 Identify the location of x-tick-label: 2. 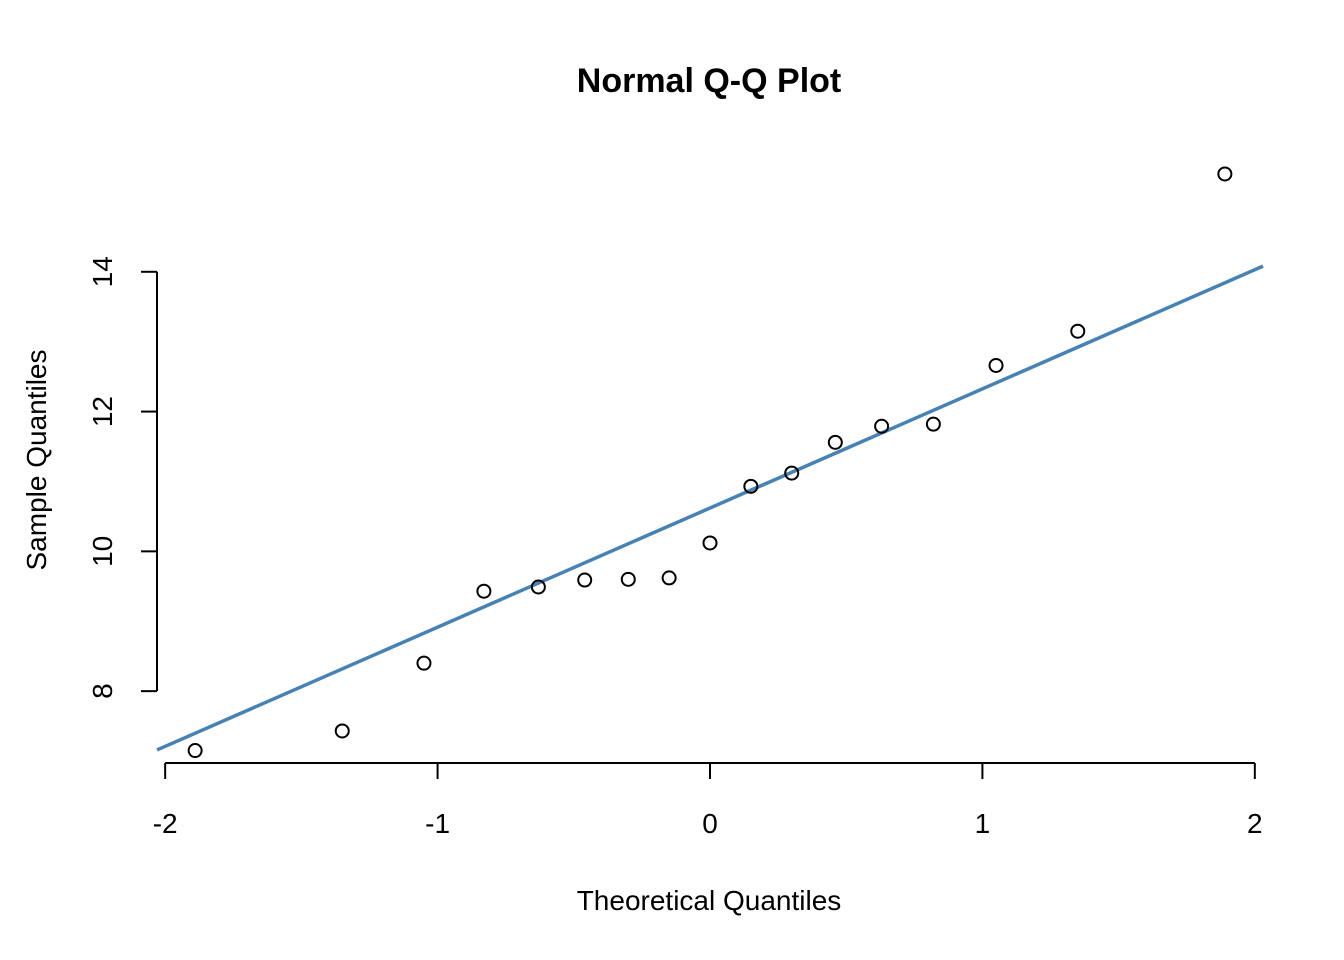
(1255, 823).